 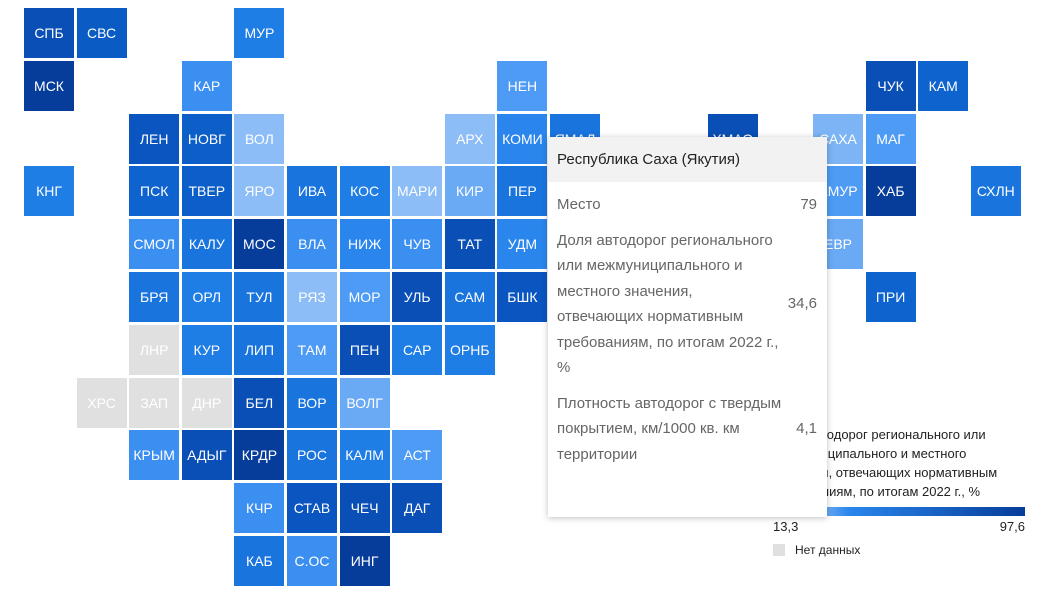 What do you see at coordinates (259, 561) in the screenshot?
I see `region-tile: КАБ` at bounding box center [259, 561].